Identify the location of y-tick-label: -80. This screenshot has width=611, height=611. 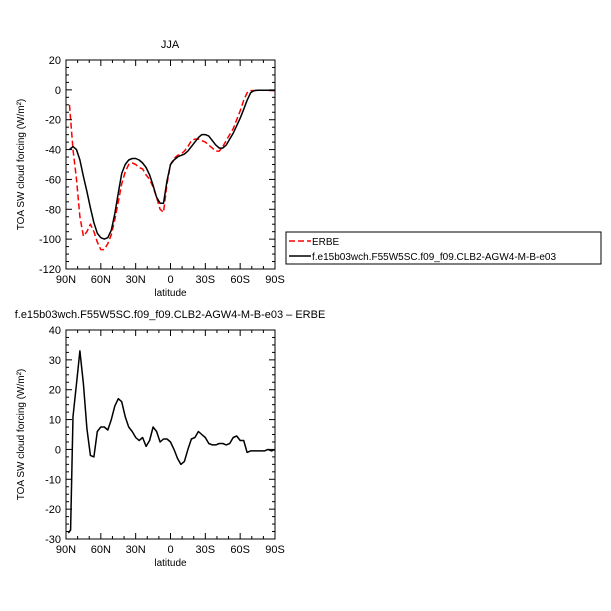
(53, 210).